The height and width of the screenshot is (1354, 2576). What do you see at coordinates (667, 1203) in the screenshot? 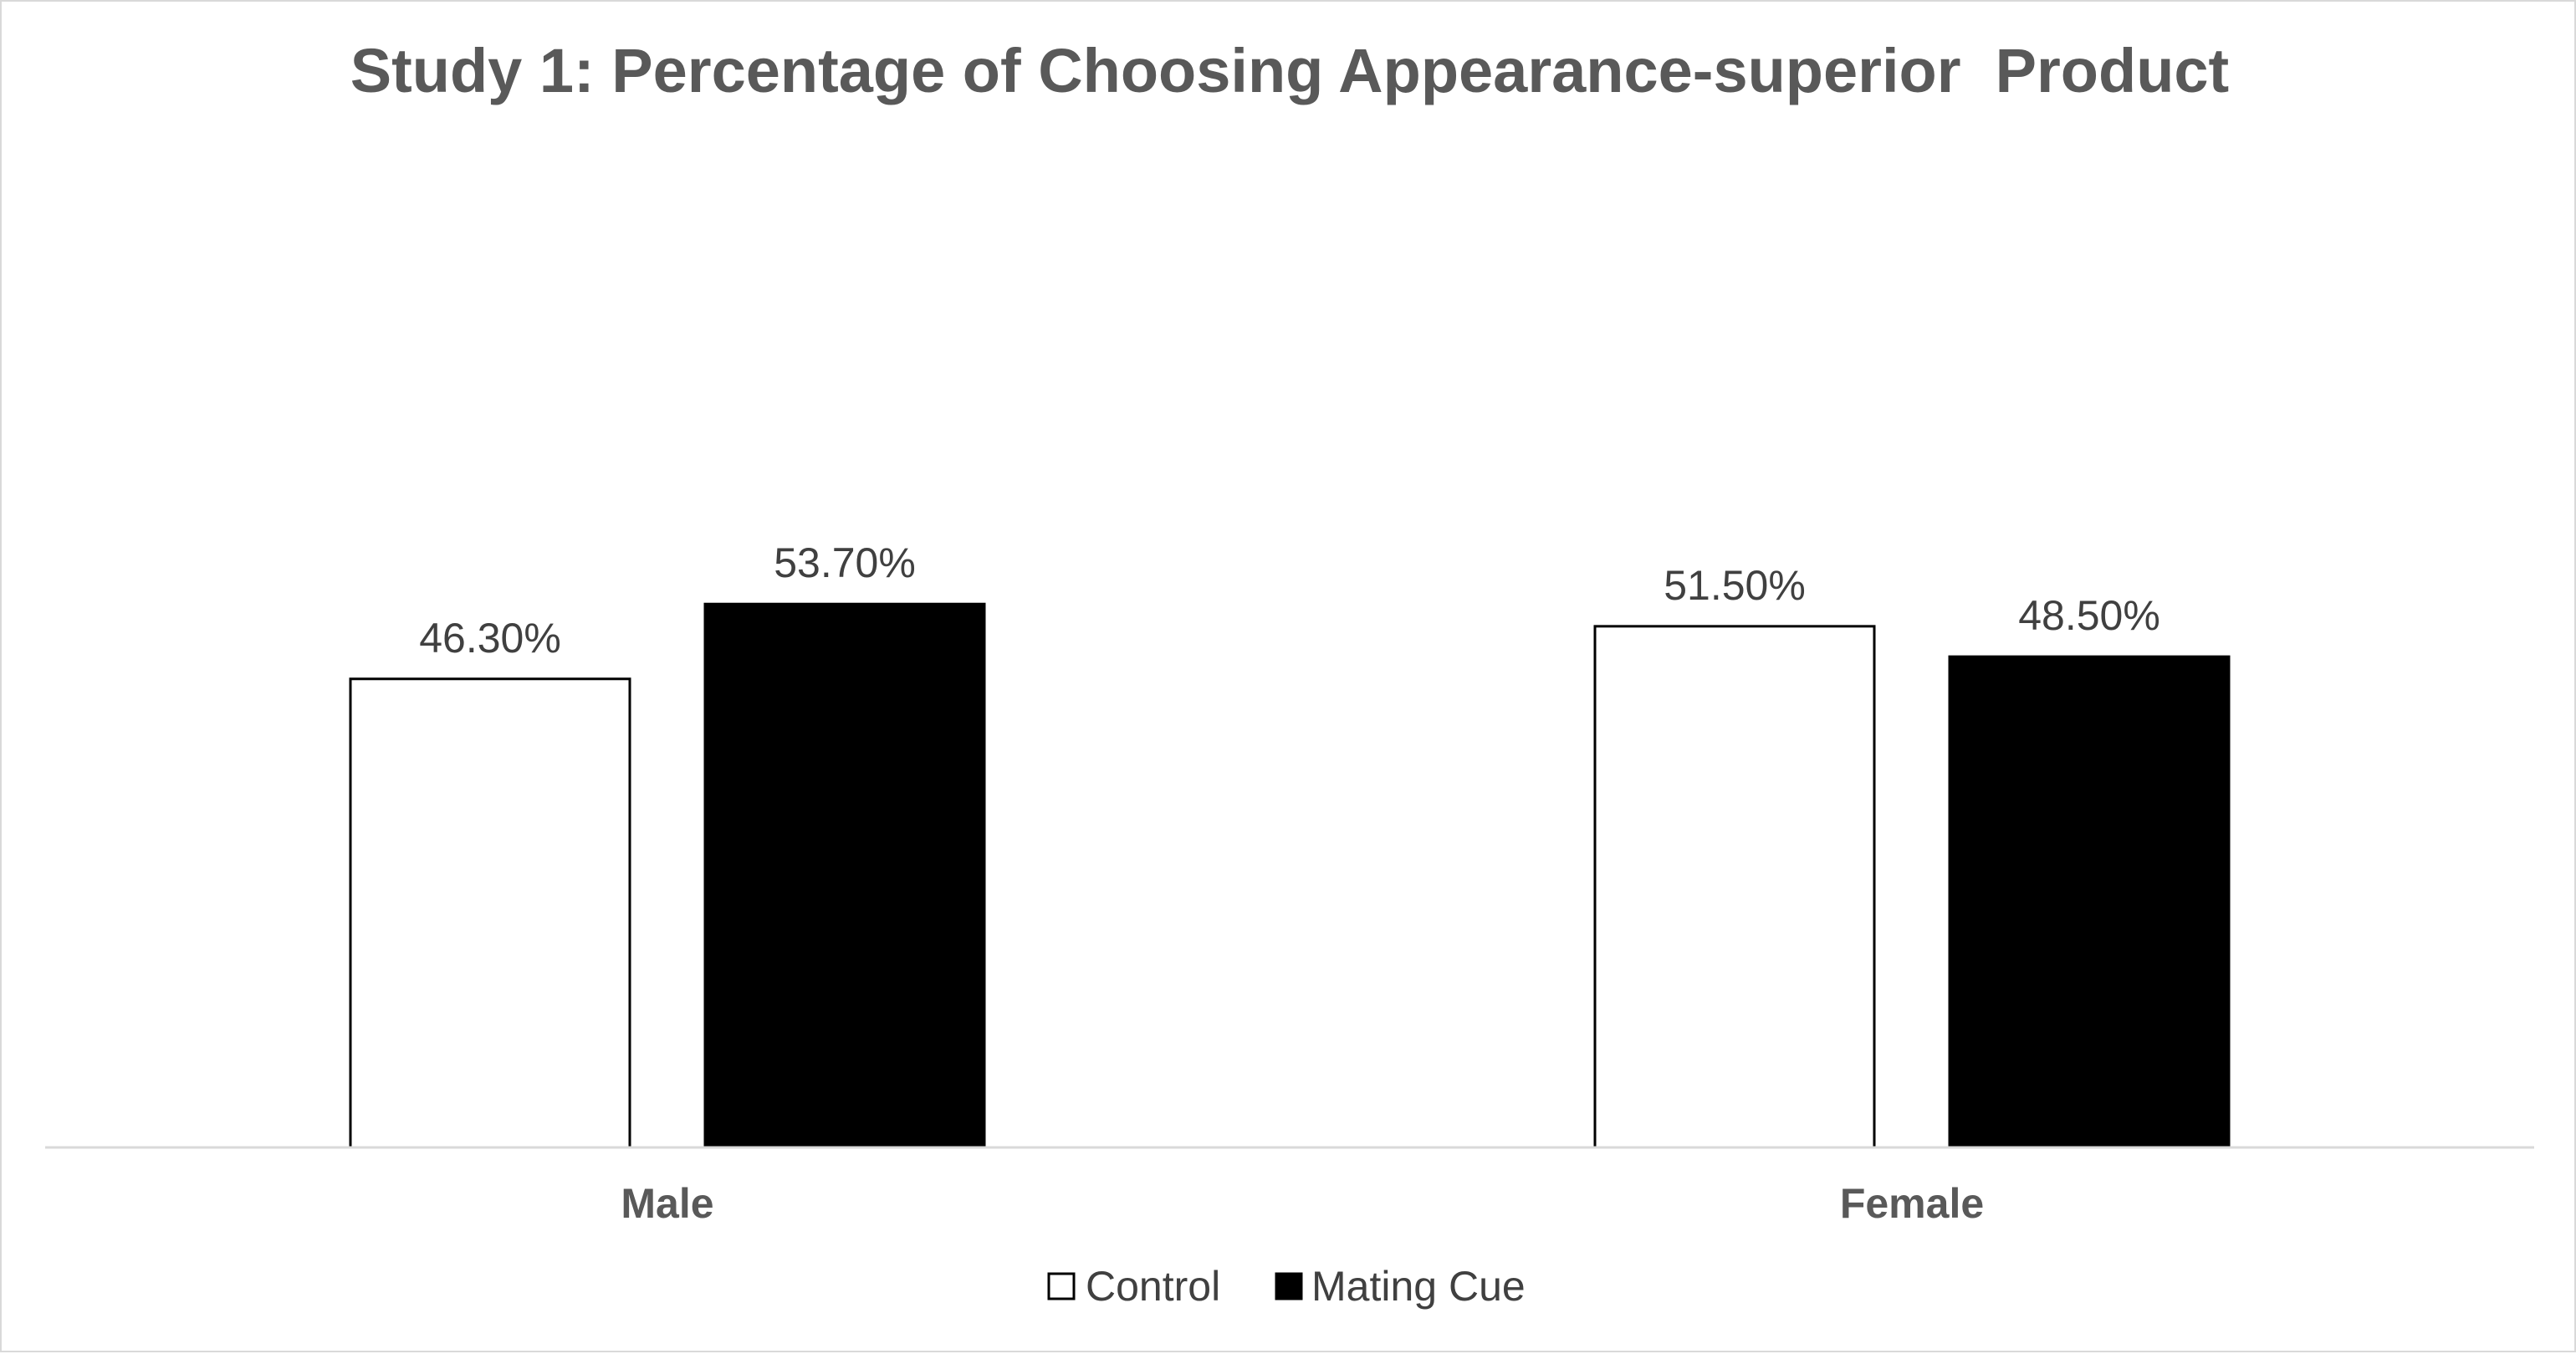
I see `category-label: Male` at bounding box center [667, 1203].